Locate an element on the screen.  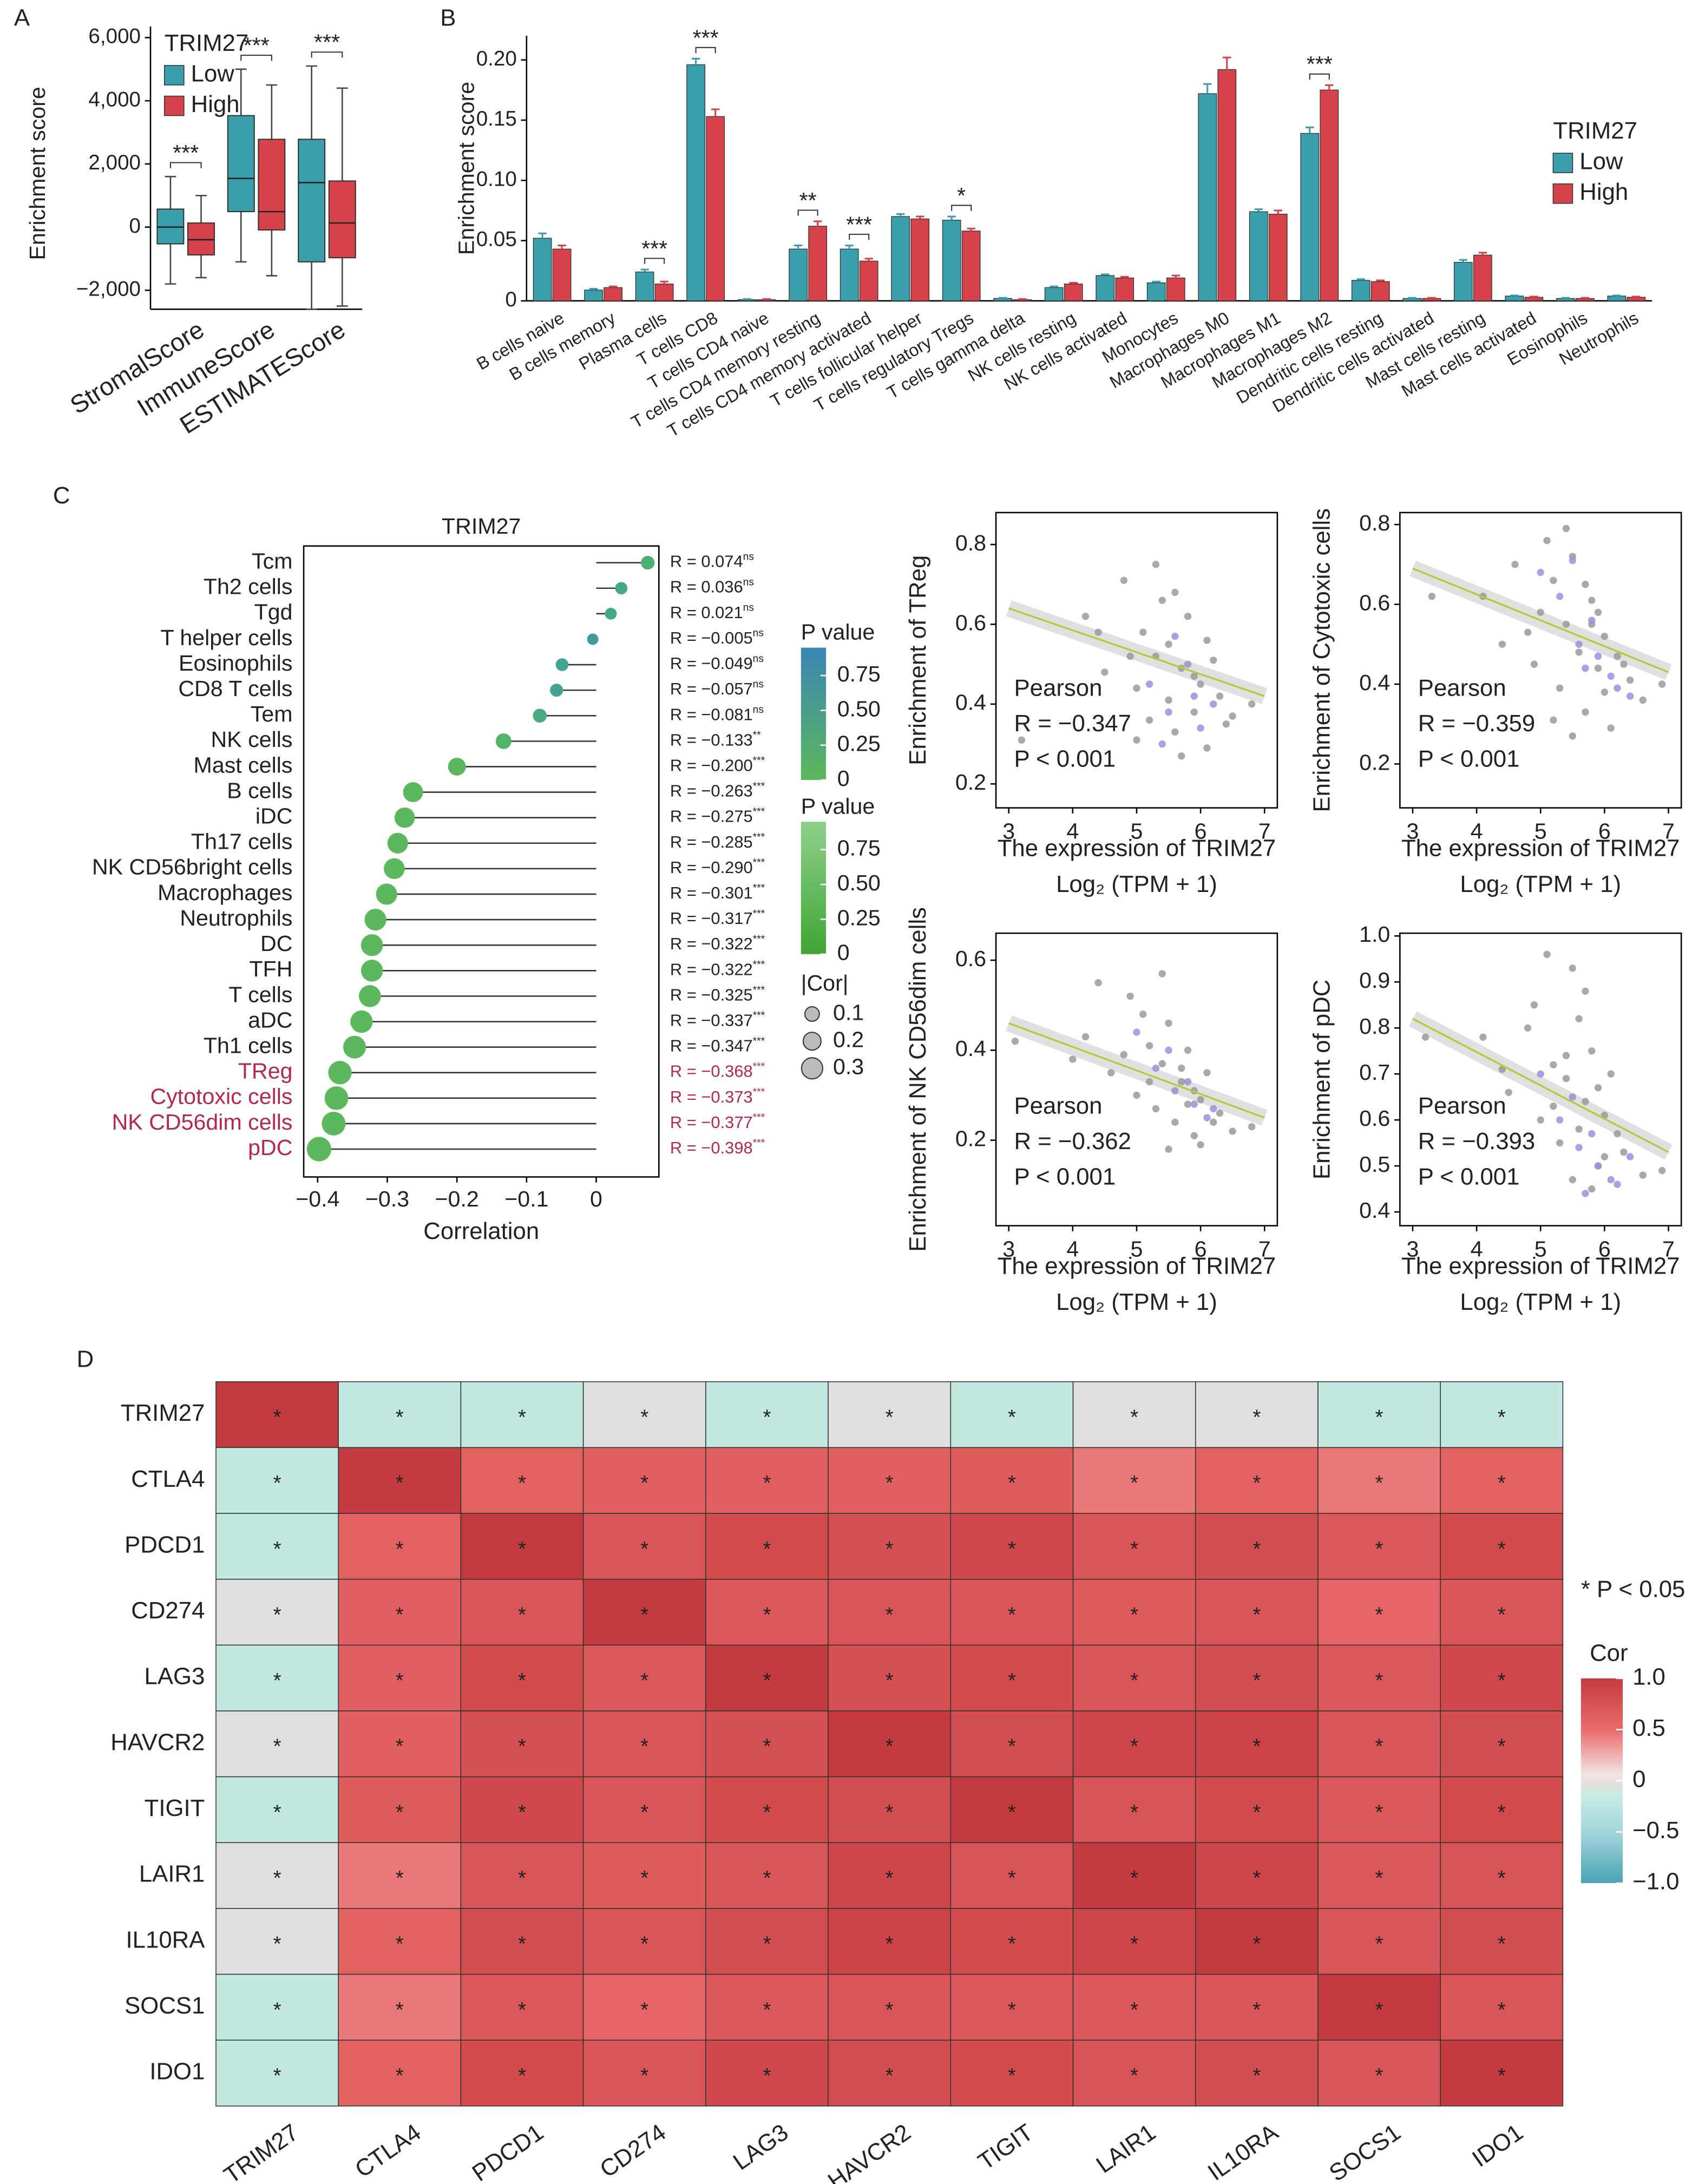
value-label-text: R = −0.133 is located at coordinates (711, 740).